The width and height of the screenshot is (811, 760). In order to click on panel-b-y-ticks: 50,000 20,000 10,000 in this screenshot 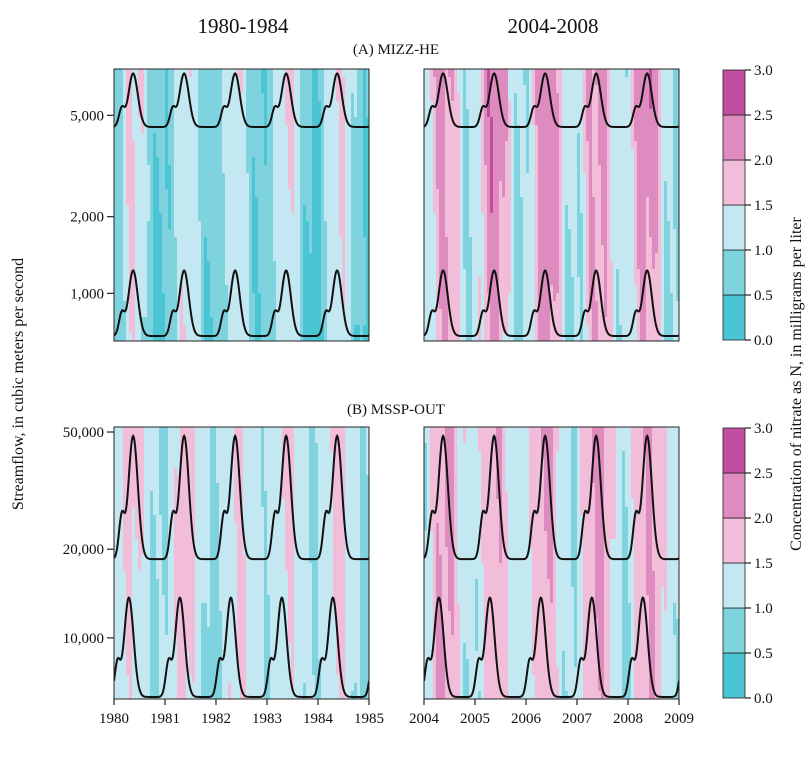, I will do `click(88, 536)`.